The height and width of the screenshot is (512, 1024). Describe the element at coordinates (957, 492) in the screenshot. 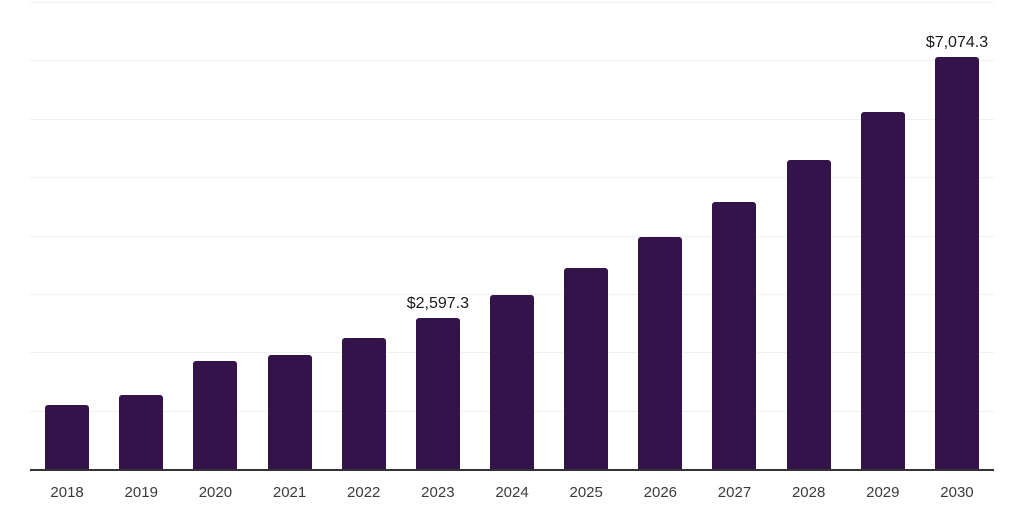

I see `x-tick-label-2030: 2030` at that location.